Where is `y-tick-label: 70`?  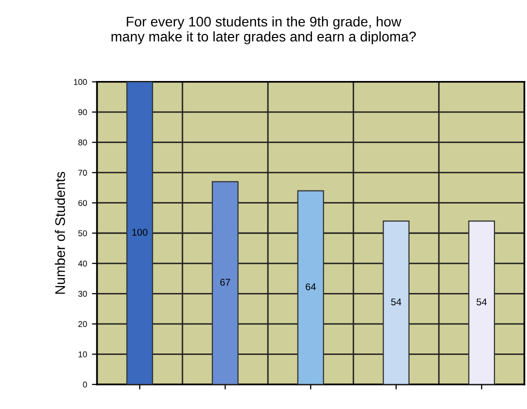
y-tick-label: 70 is located at coordinates (82, 173).